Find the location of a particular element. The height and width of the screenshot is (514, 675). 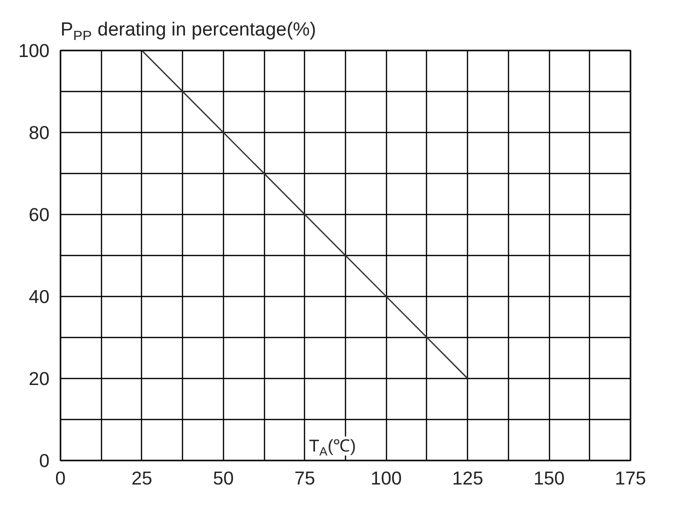

x-tick-label: 50 is located at coordinates (223, 478).